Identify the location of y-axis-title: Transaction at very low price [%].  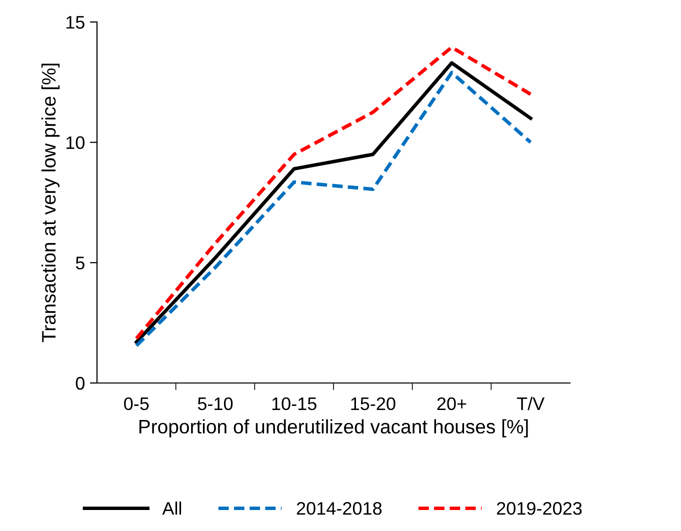
(50, 203).